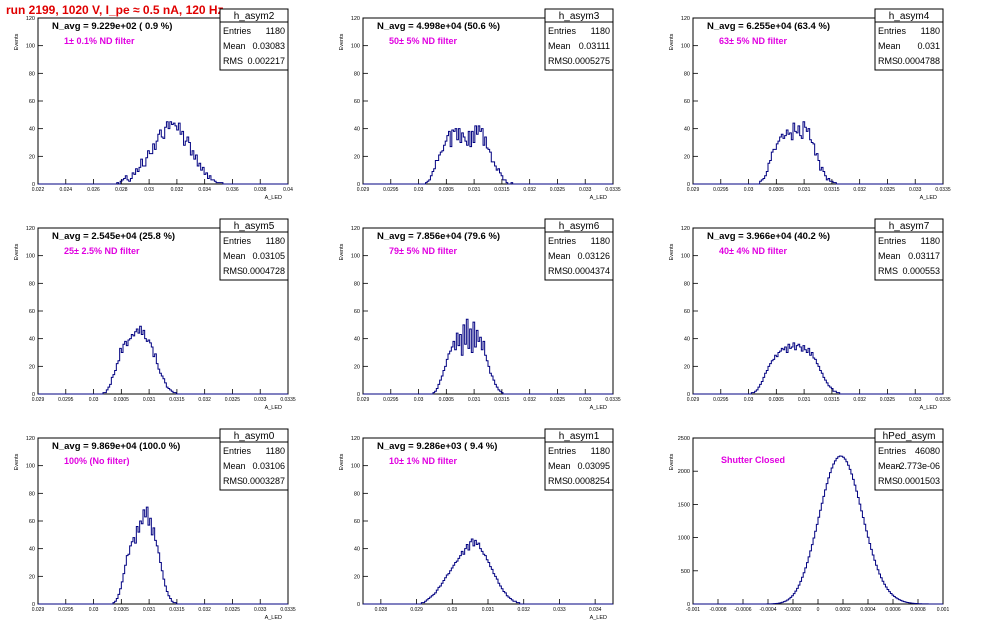  Describe the element at coordinates (579, 16) in the screenshot. I see `stats-title: h_asym3` at that location.